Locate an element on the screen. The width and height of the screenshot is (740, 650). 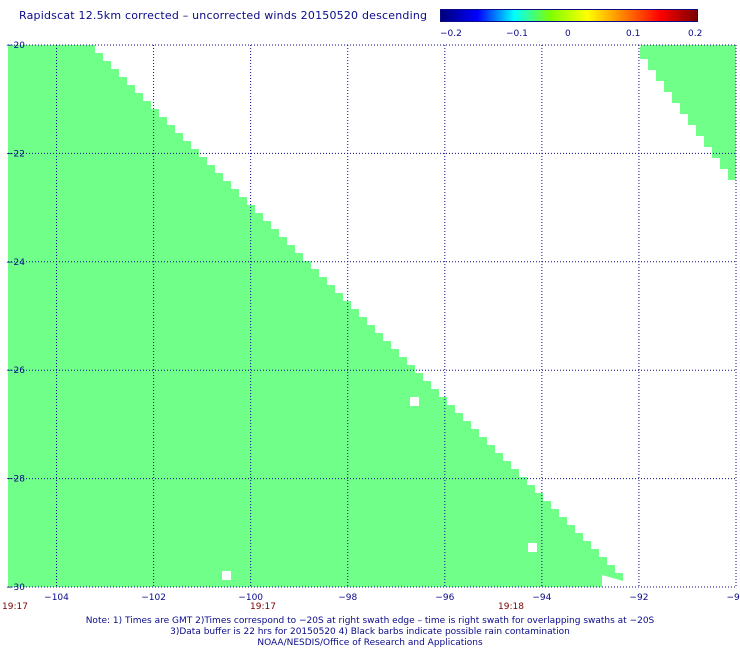
longitude-tick-label: −92 is located at coordinates (638, 598).